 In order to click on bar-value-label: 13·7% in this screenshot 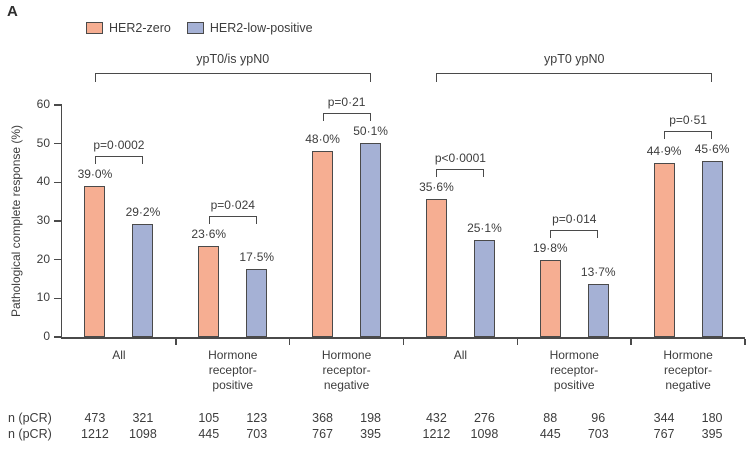, I will do `click(598, 272)`.